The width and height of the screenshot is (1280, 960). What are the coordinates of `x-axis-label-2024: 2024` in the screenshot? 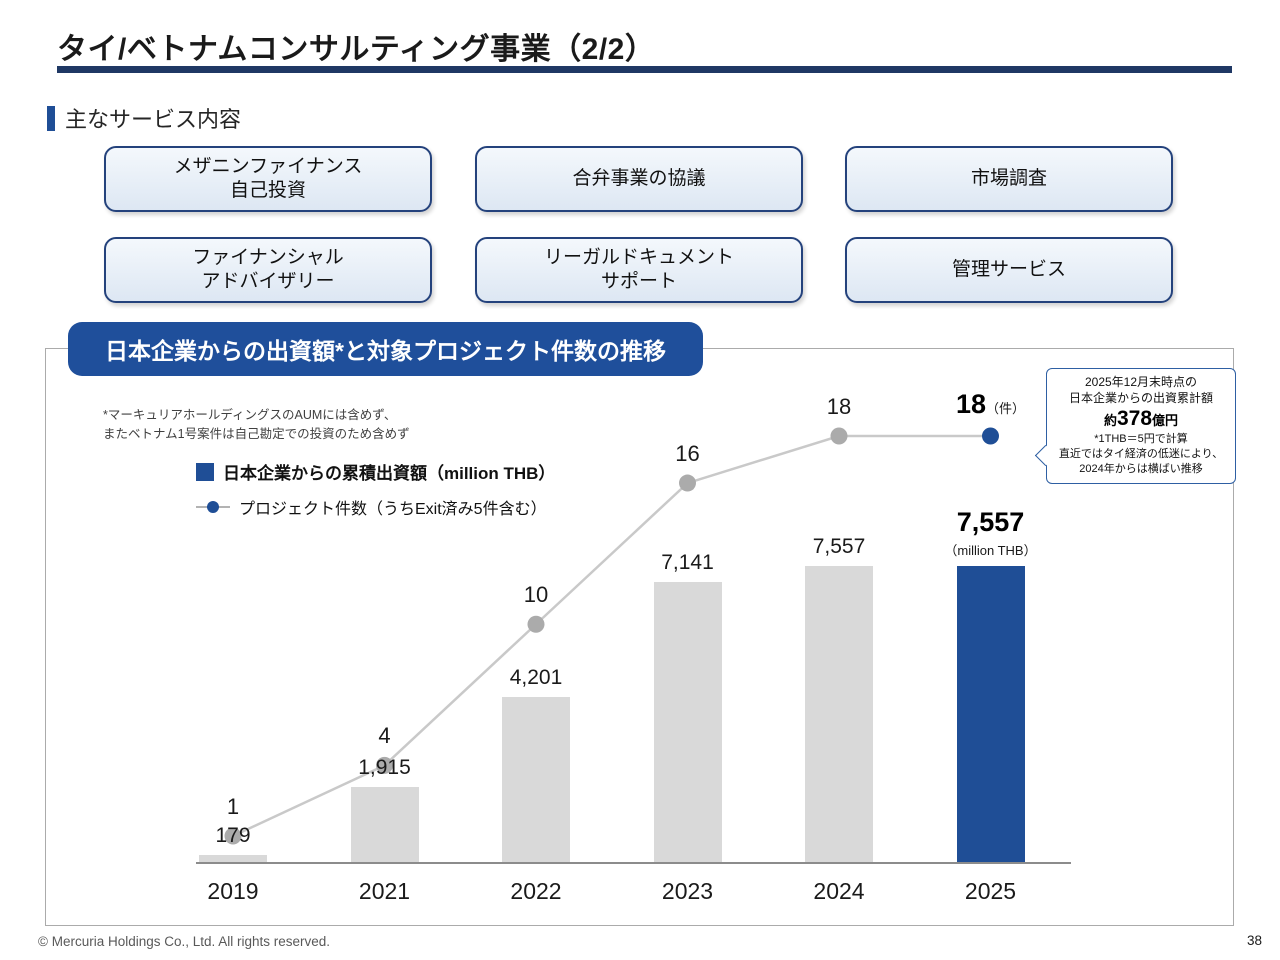 It's located at (839, 891).